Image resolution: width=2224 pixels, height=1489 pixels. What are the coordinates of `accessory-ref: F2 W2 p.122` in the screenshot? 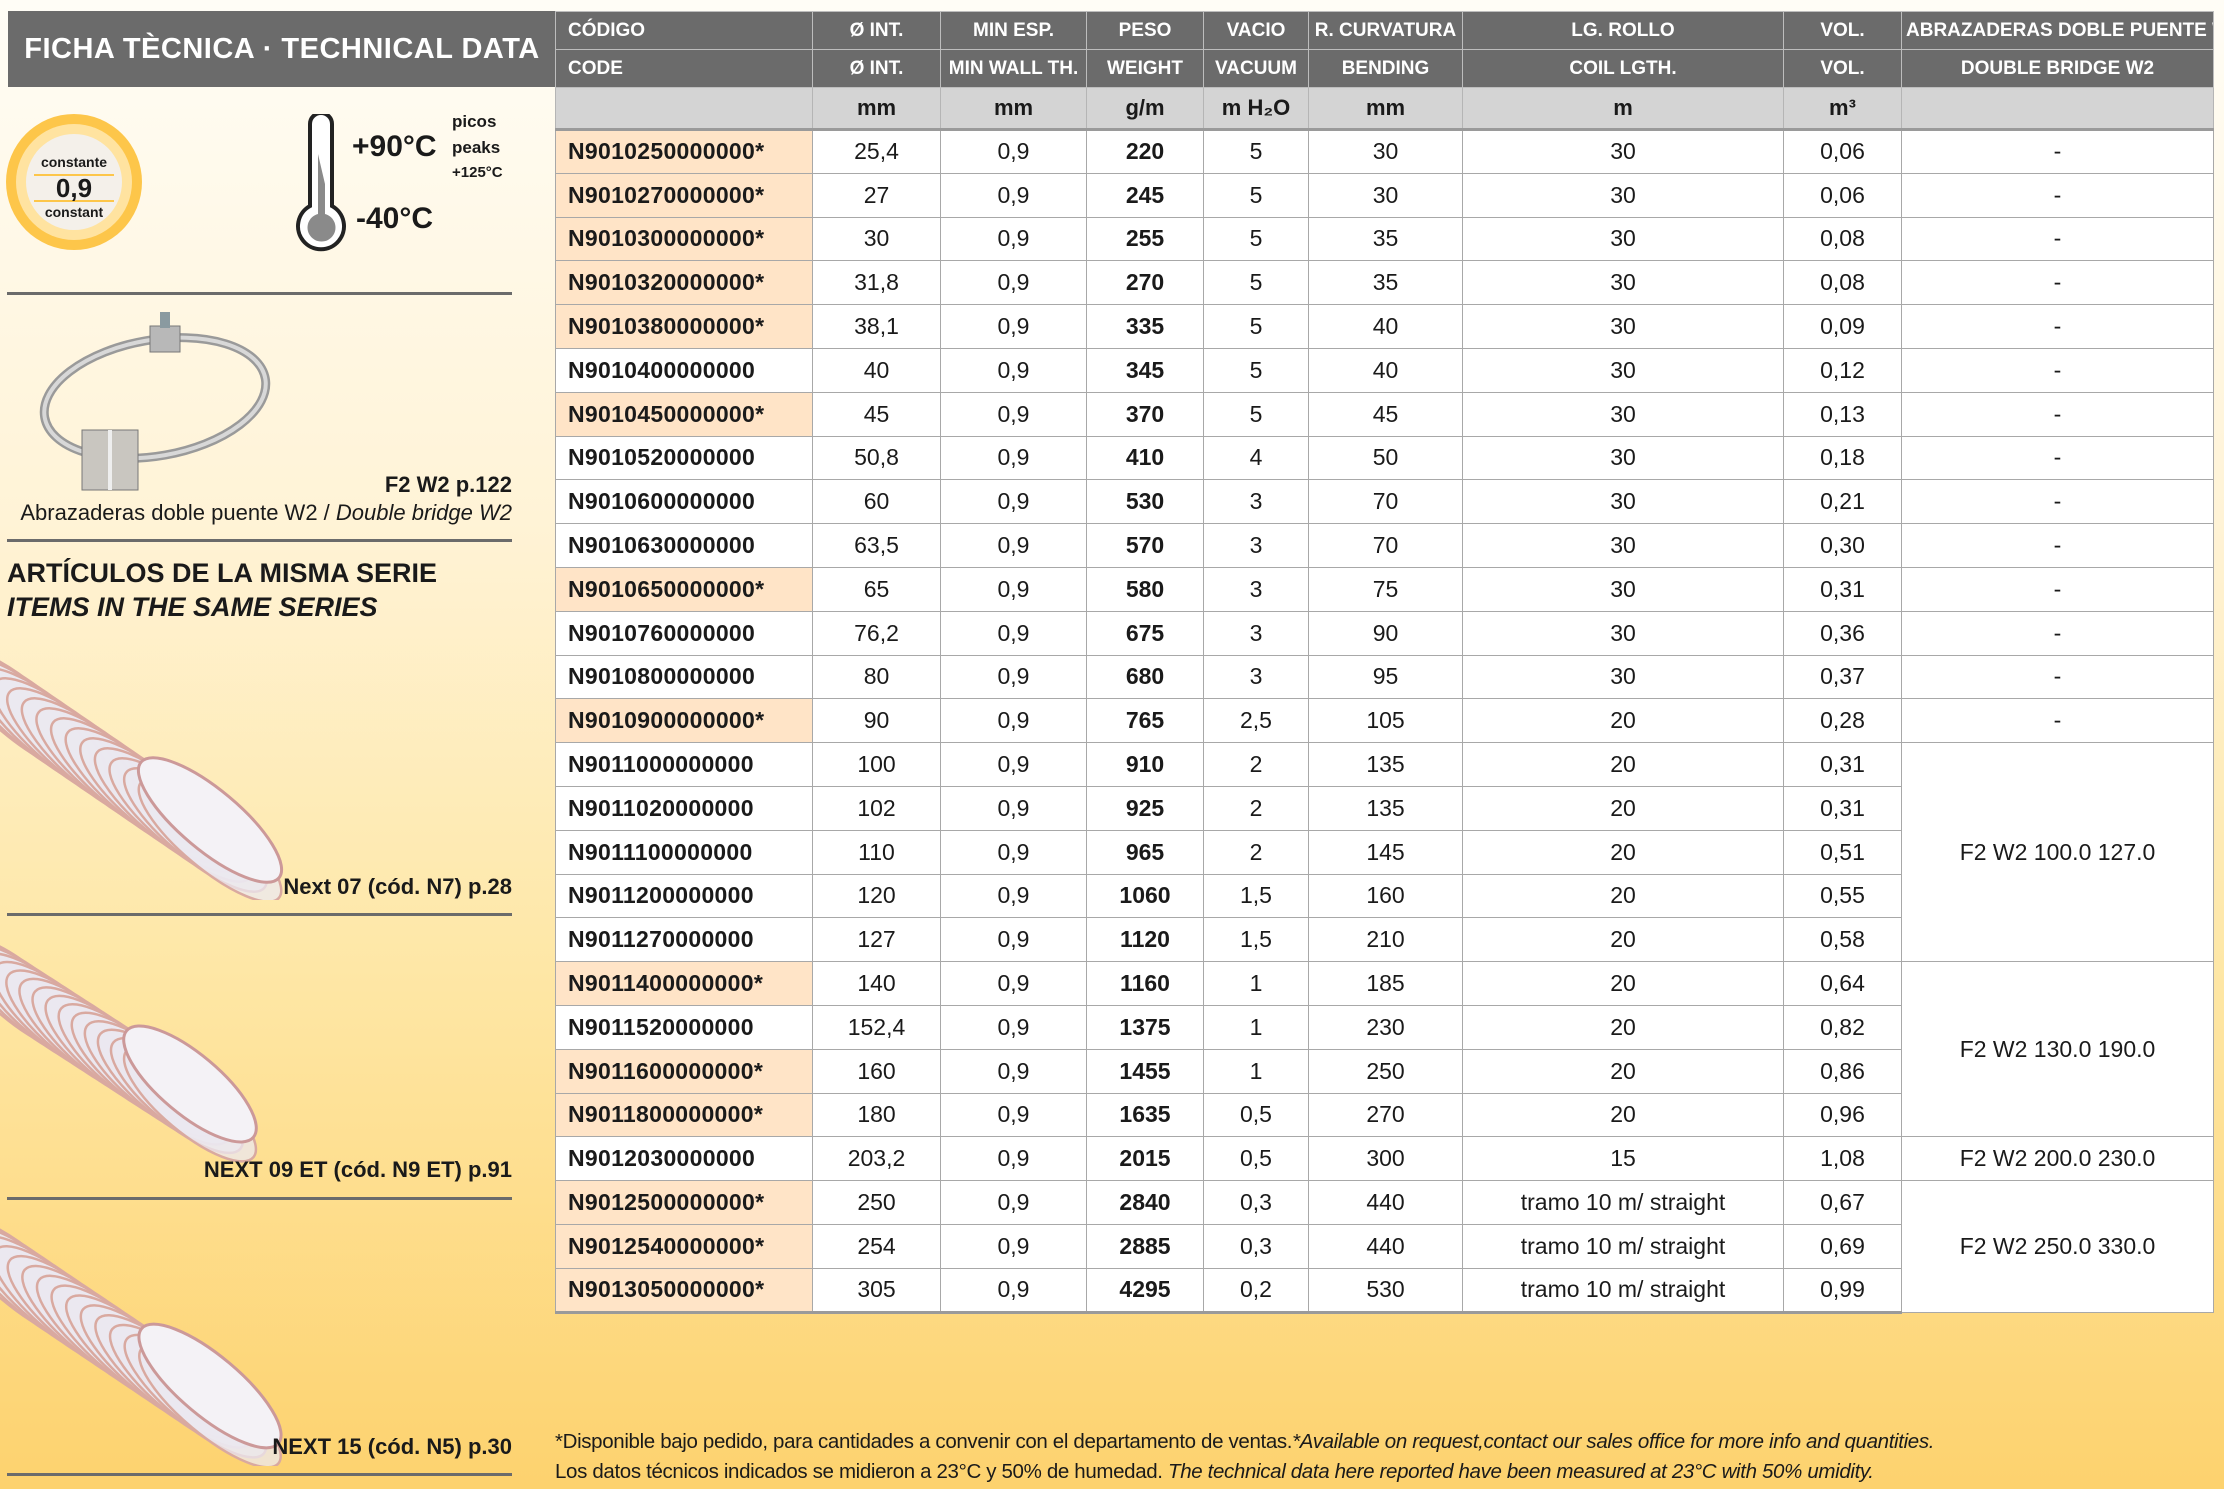 It's located at (448, 484).